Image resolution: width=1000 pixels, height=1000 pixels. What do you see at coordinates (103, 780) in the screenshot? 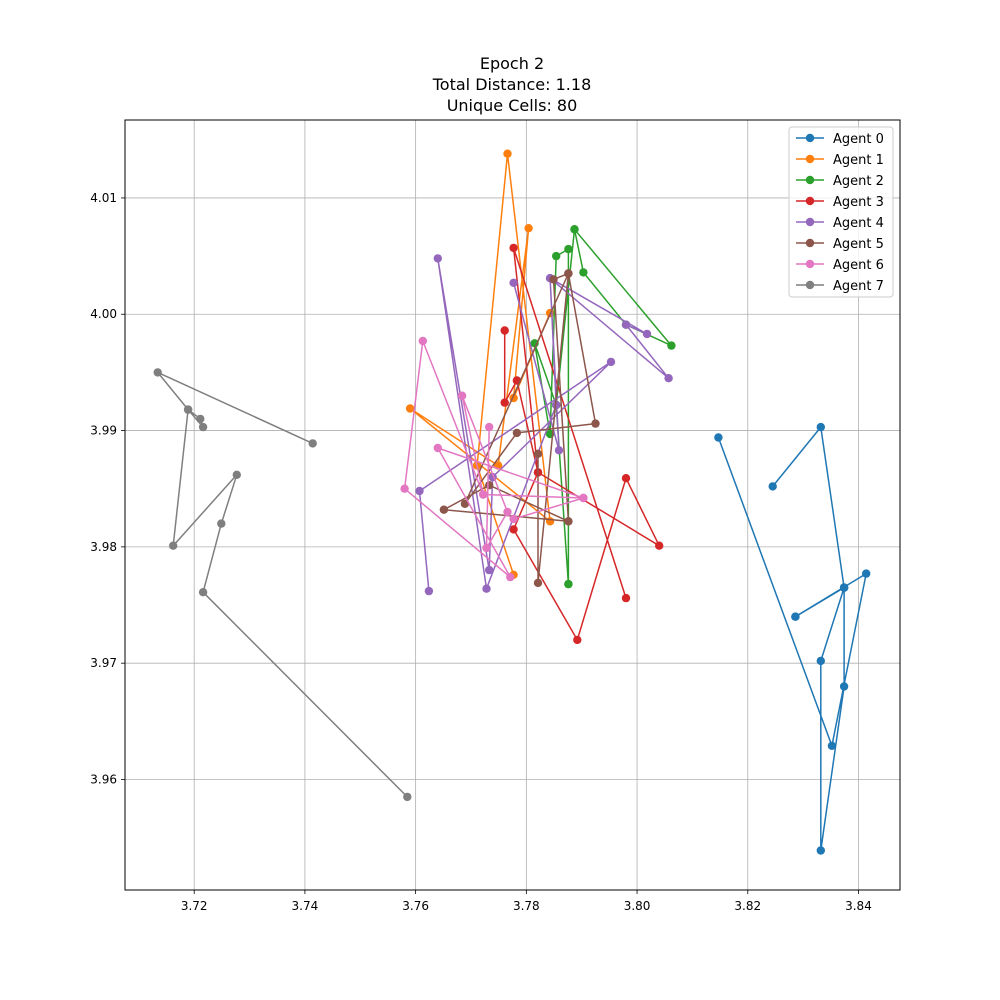
I see `y-tick-label: 3.96` at bounding box center [103, 780].